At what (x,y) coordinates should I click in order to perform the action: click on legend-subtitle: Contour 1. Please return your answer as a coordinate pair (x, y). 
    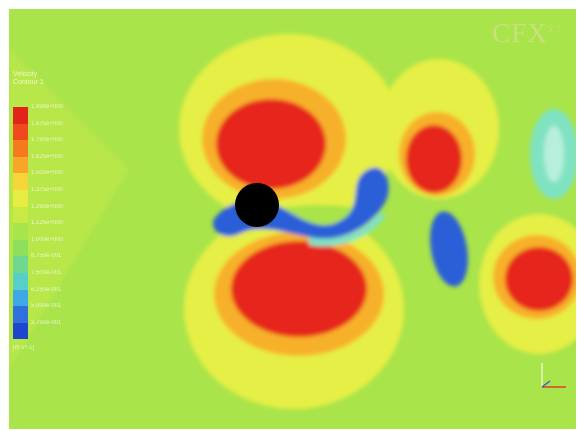
    Looking at the image, I should click on (28, 82).